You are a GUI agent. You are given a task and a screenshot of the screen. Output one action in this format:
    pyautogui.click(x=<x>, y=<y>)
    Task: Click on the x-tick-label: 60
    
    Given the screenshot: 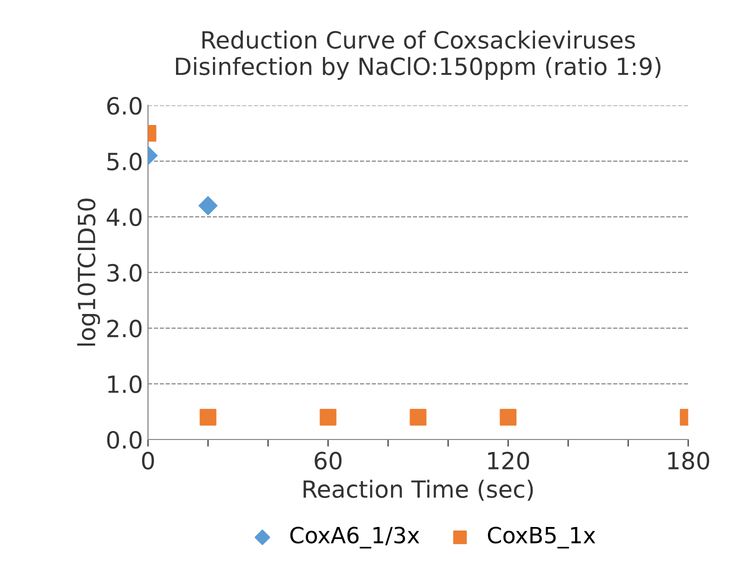 What is the action you would take?
    pyautogui.click(x=328, y=461)
    